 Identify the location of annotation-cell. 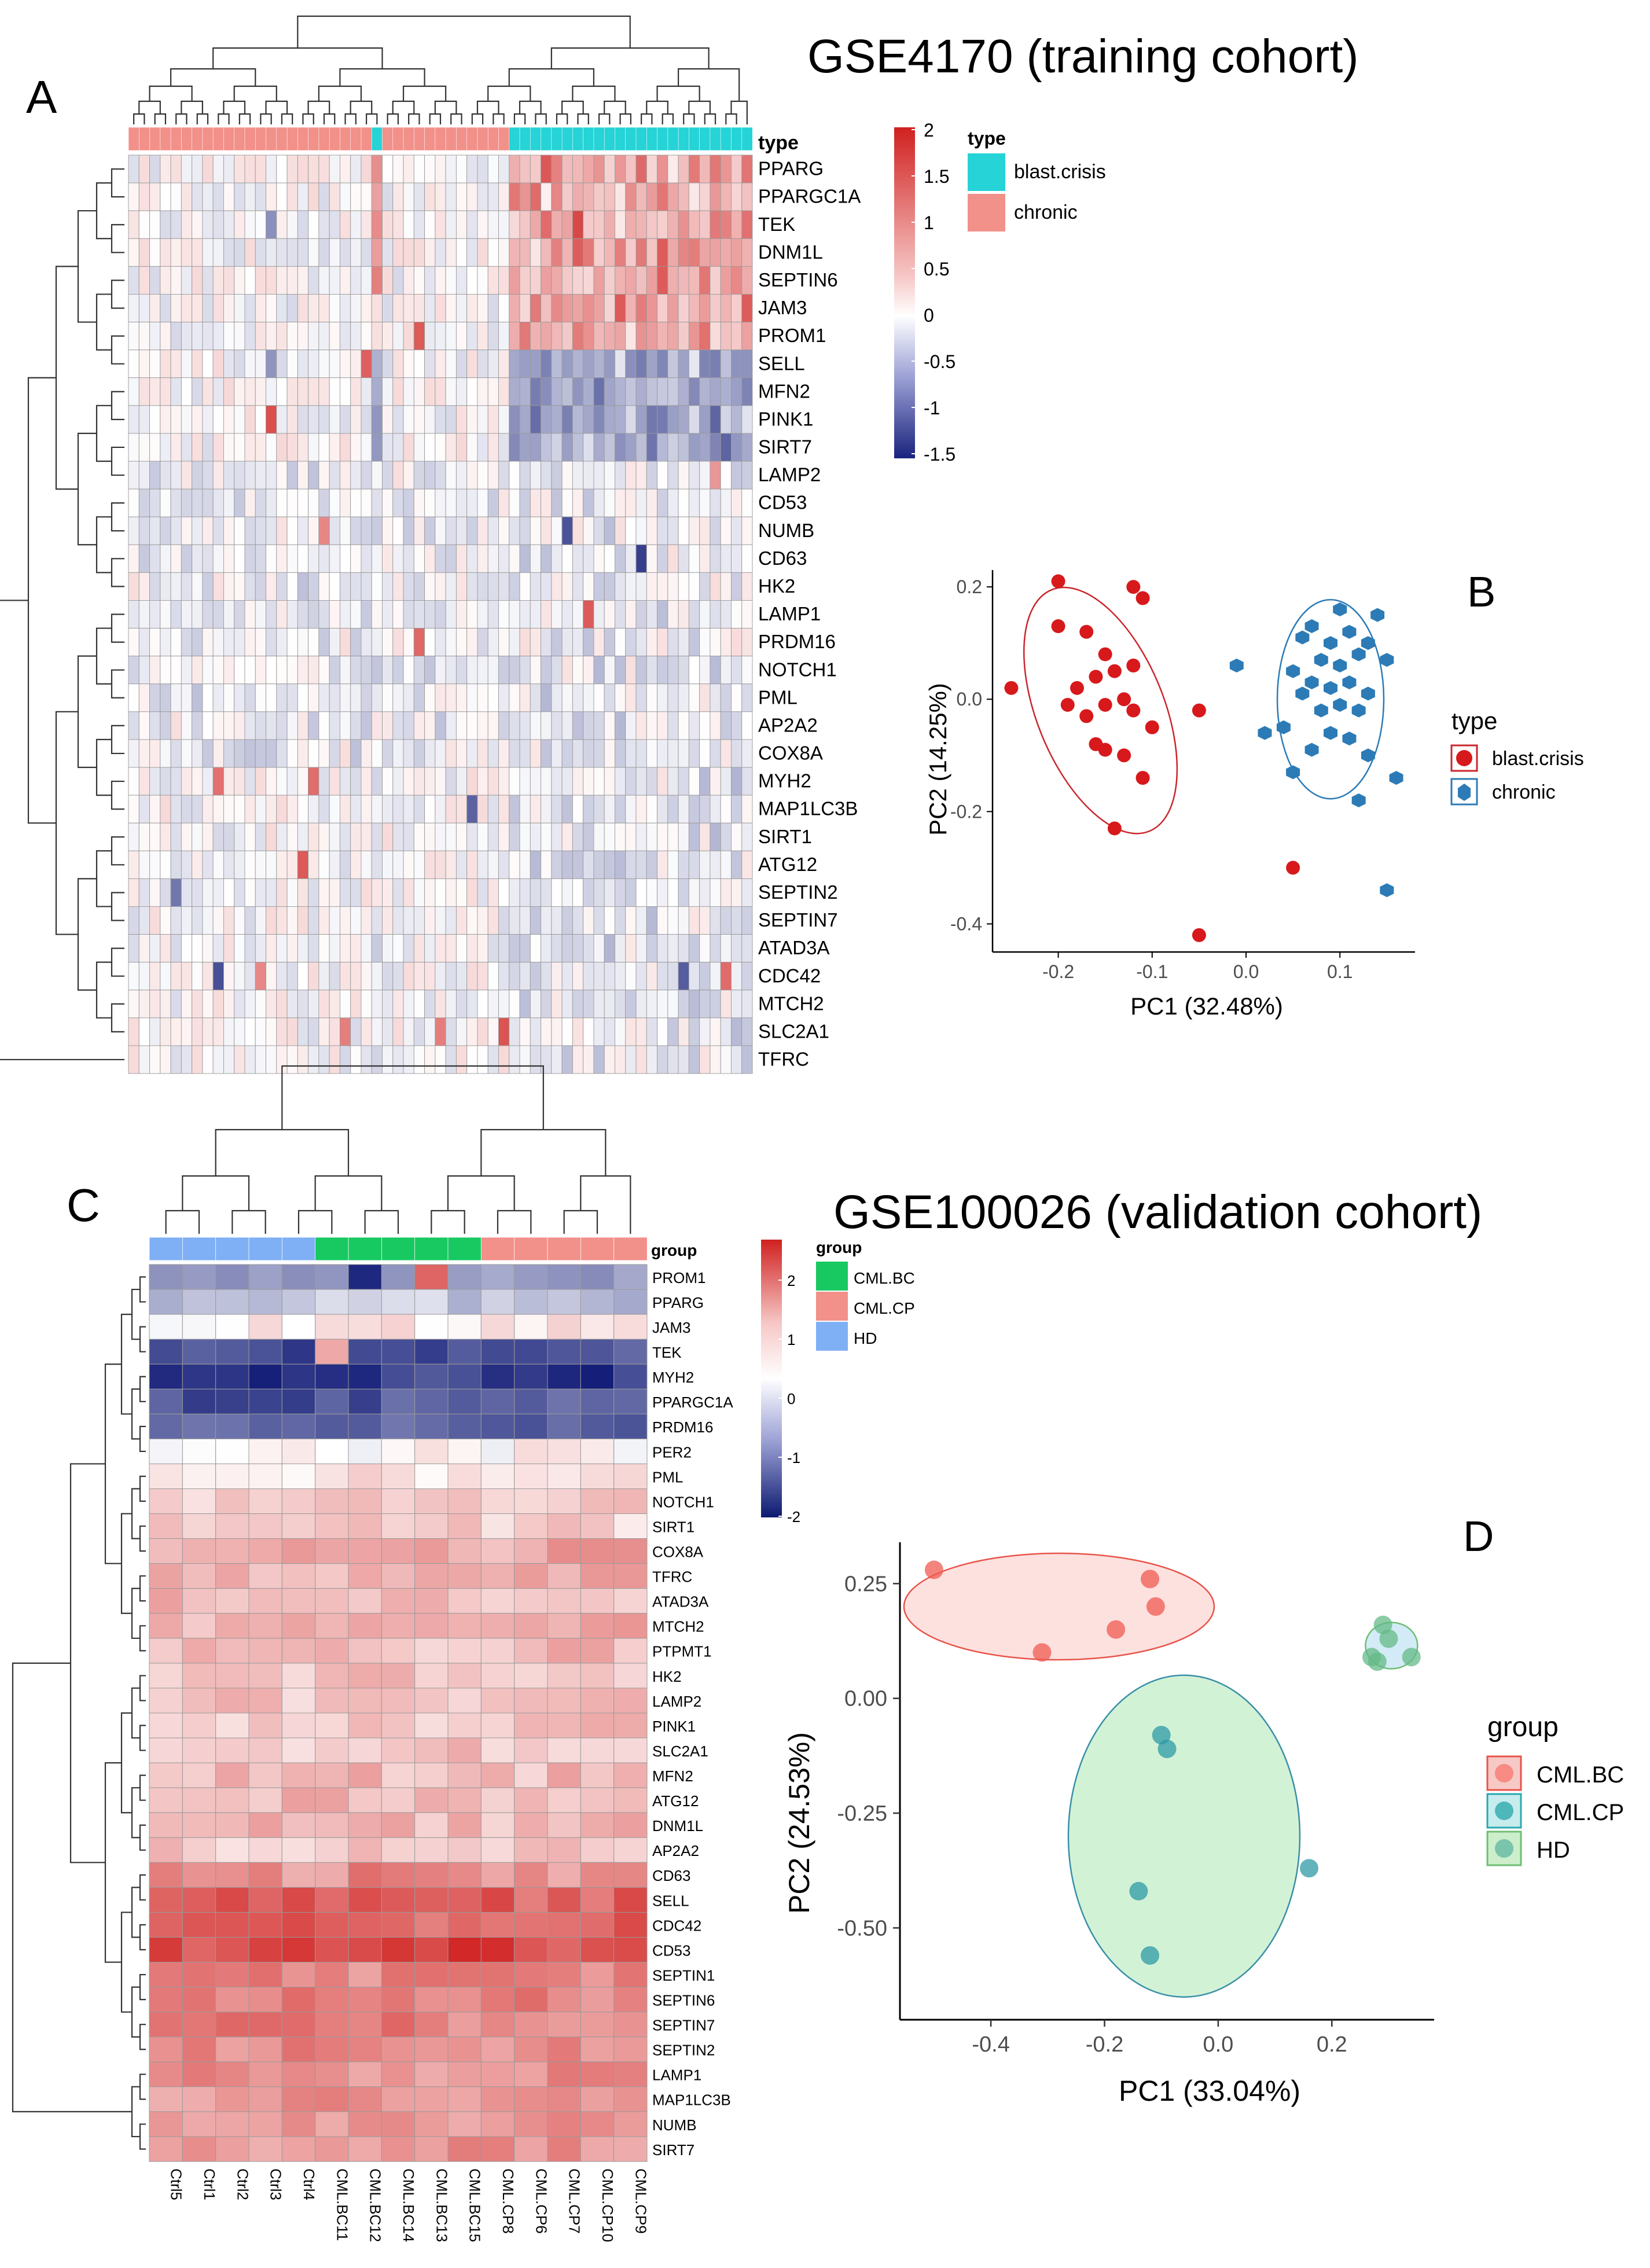
(597, 1249).